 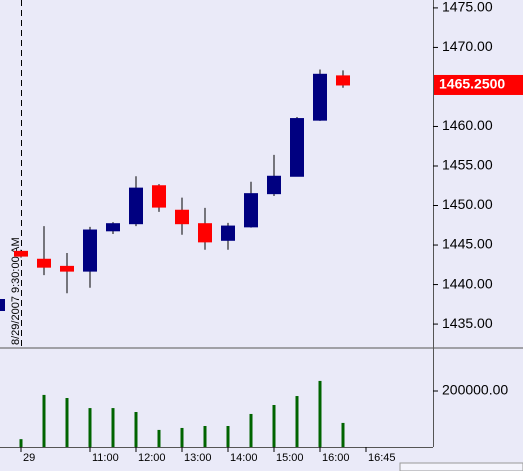 I want to click on scroll-bar, so click(x=461, y=466).